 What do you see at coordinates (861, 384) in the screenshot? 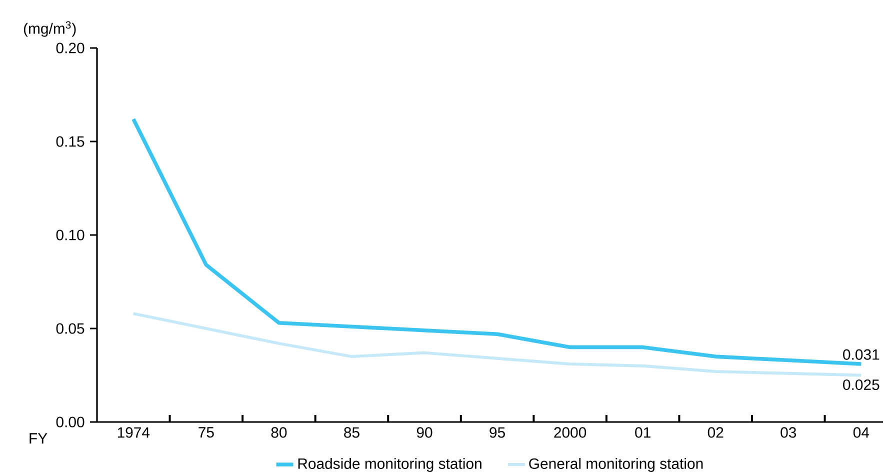
I see `data-label: 0.025` at bounding box center [861, 384].